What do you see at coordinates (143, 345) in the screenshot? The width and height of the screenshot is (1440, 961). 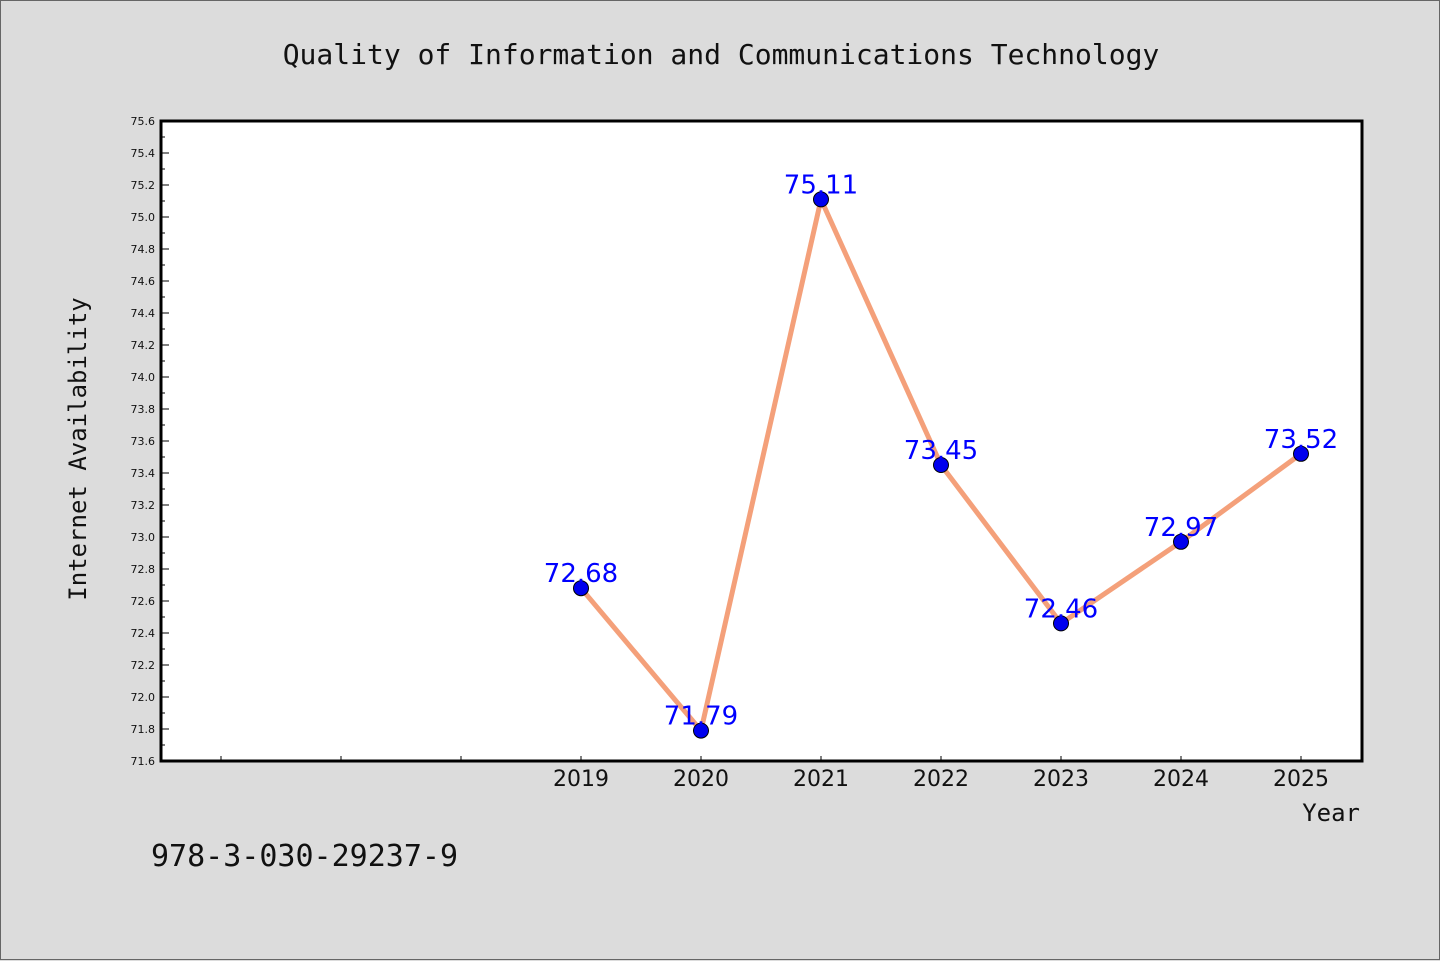 I see `y-tick-label: 74.2` at bounding box center [143, 345].